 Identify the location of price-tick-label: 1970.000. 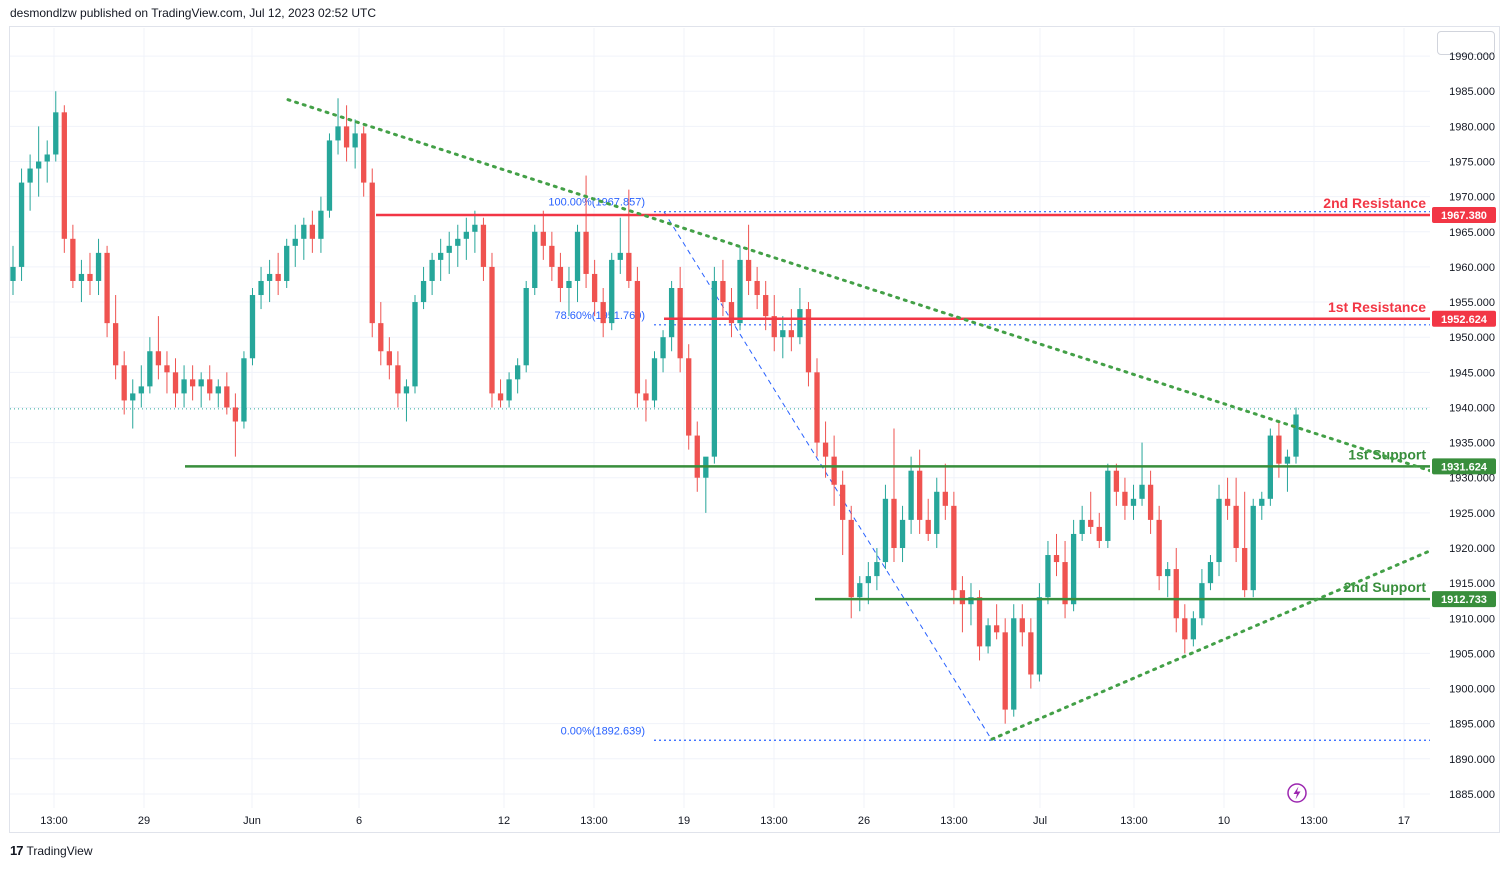
(1472, 198).